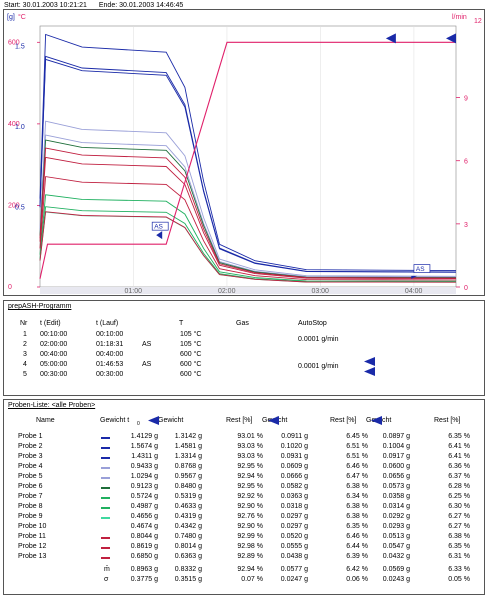 The image size is (491, 599). I want to click on right-tick-label: 0, so click(466, 288).